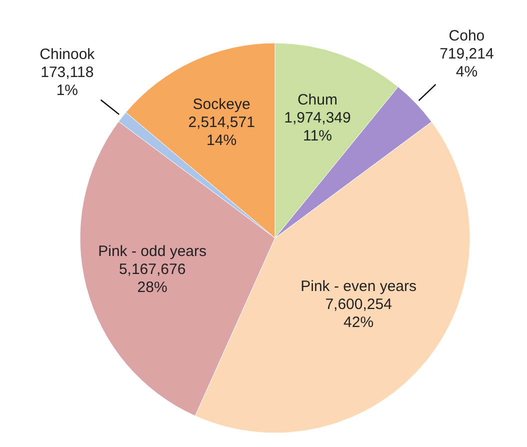 Image resolution: width=527 pixels, height=447 pixels. Describe the element at coordinates (67, 82) in the screenshot. I see `data-label: 173,118 1%` at that location.